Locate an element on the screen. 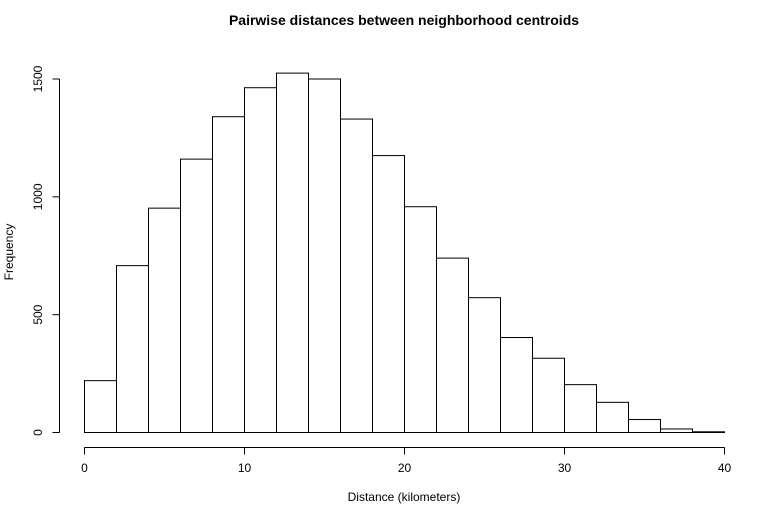 The image size is (780, 520). x-tick-label: 30 is located at coordinates (565, 468).